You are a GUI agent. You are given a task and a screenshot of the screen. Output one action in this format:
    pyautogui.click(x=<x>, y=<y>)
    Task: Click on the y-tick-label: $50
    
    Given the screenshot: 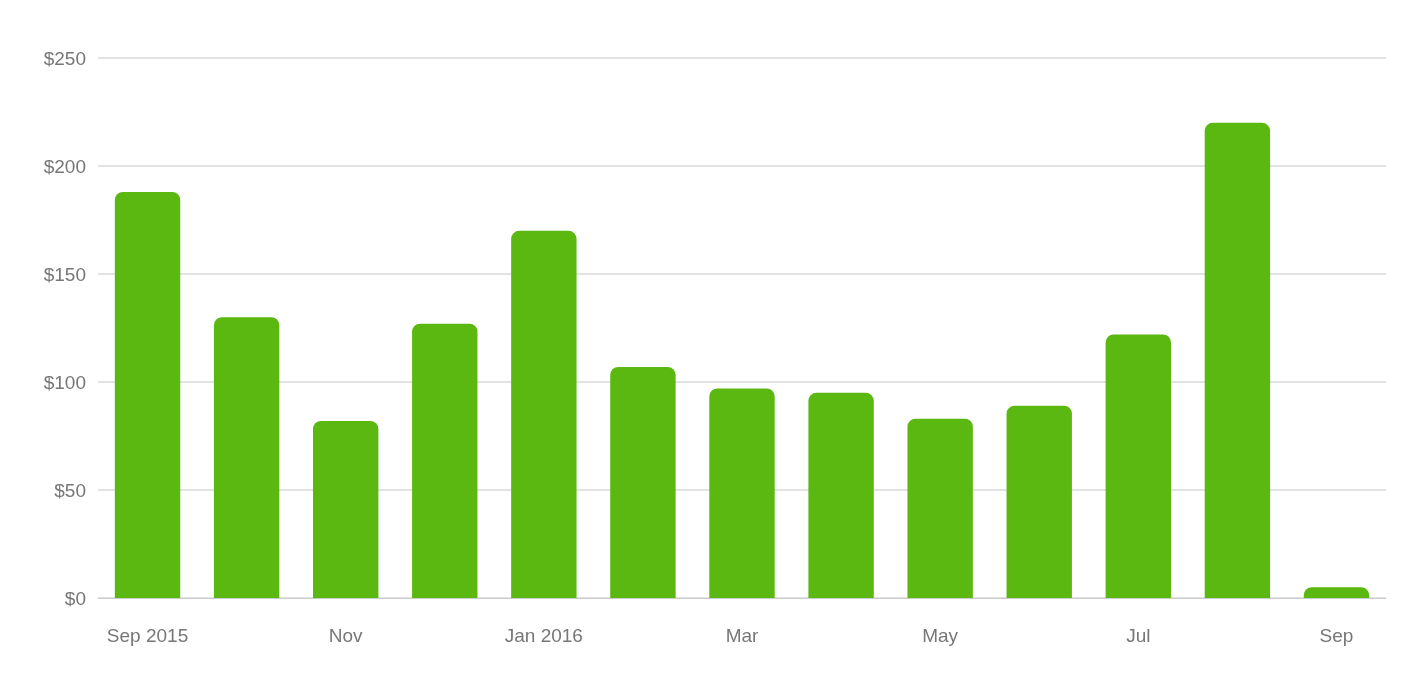 What is the action you would take?
    pyautogui.click(x=70, y=490)
    